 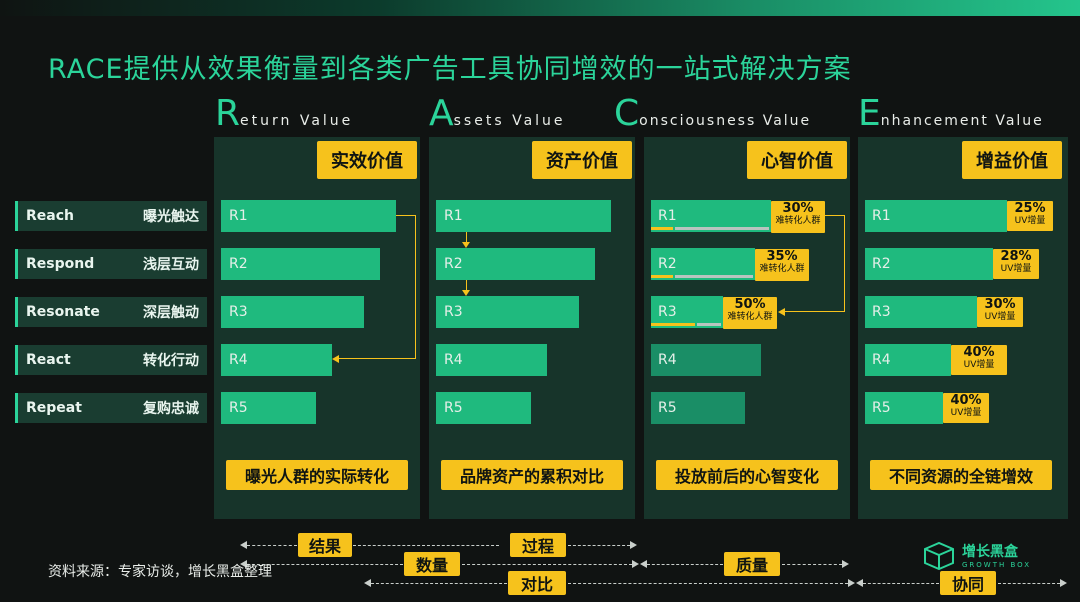 I want to click on row-label-en: Respond, so click(x=60, y=264).